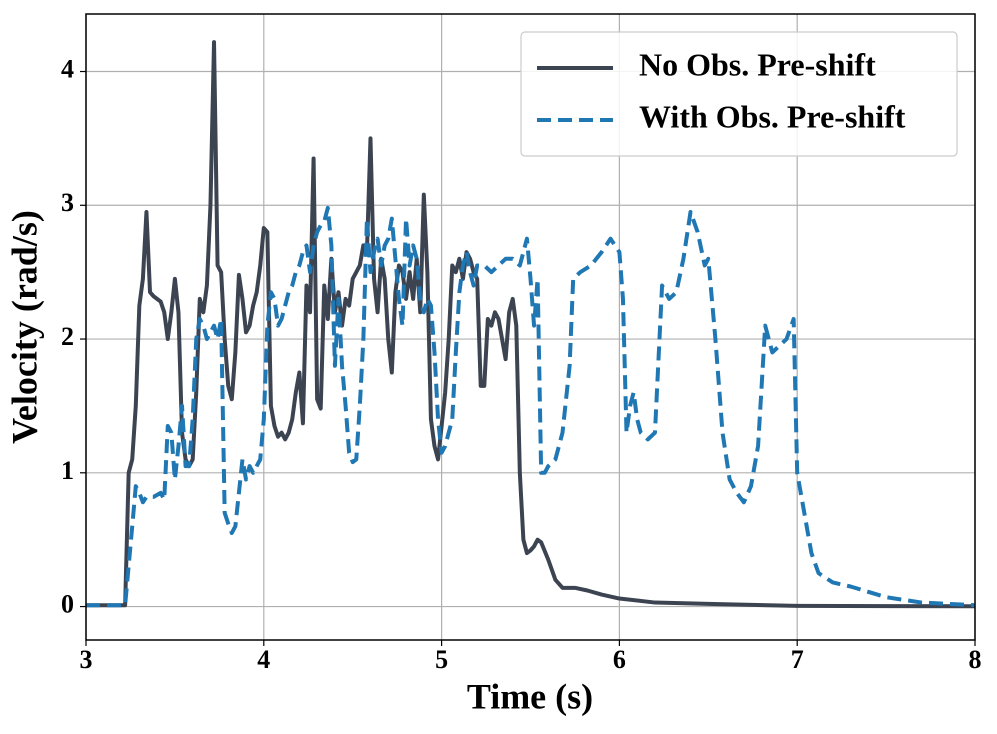 This screenshot has width=997, height=734. I want to click on legend-box, so click(739, 94).